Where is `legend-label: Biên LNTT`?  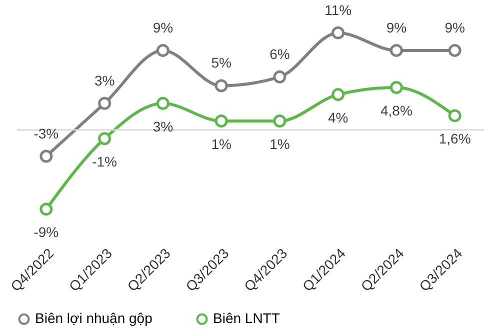 legend-label: Biên LNTT is located at coordinates (246, 318).